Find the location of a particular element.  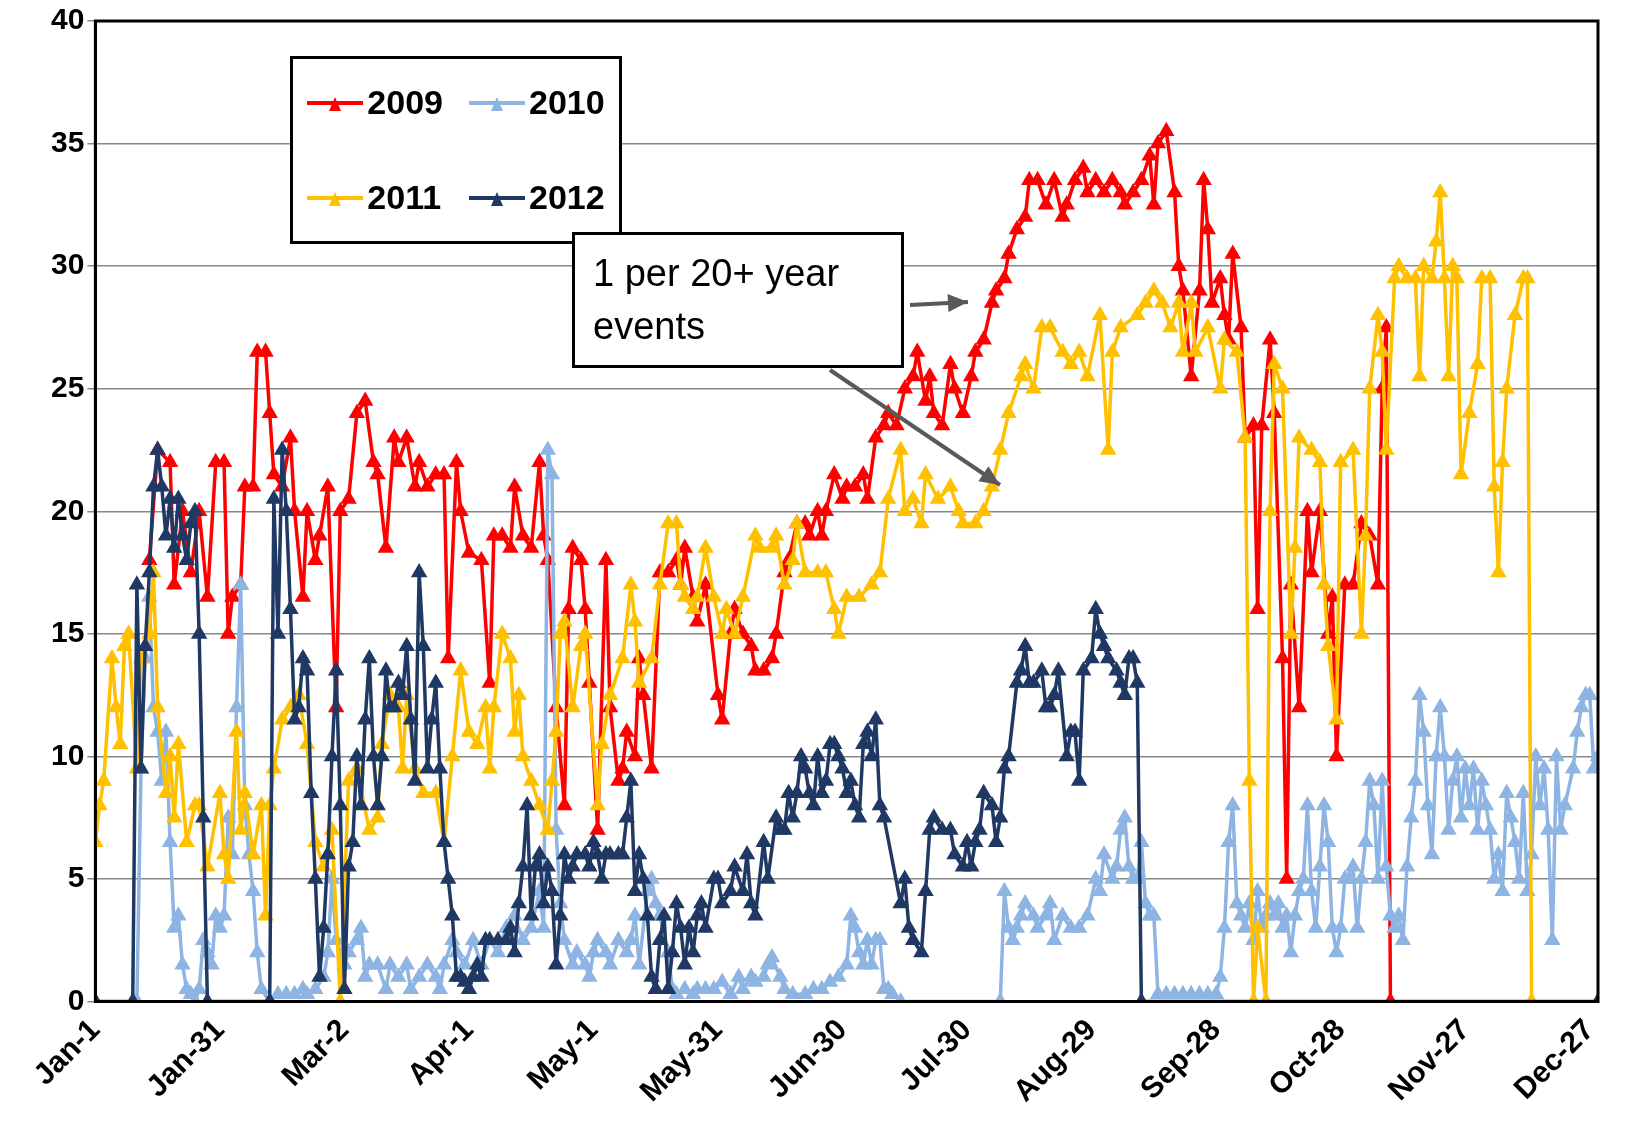

y-tick-label: 15 is located at coordinates (67, 632).